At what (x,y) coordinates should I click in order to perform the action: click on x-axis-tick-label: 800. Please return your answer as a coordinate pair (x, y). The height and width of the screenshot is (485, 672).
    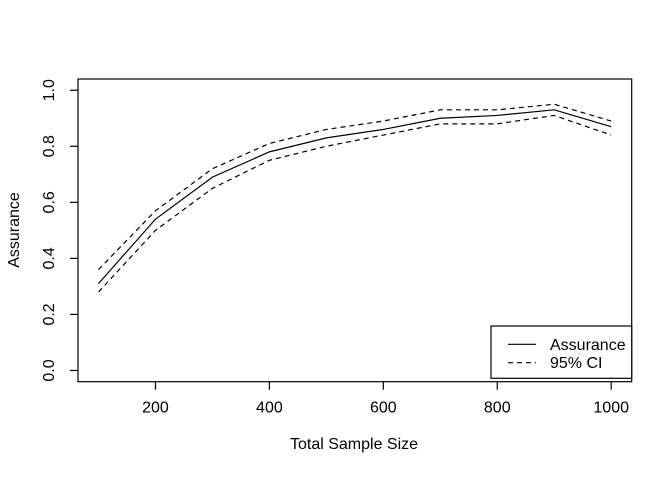
    Looking at the image, I should click on (497, 408).